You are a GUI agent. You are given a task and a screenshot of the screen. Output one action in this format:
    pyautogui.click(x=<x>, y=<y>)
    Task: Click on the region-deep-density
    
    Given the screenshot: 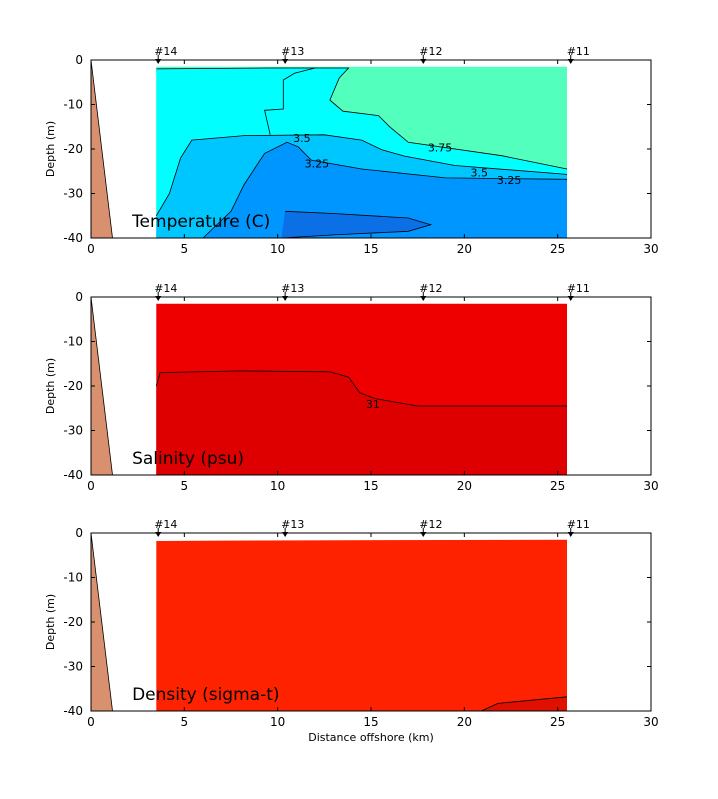 What is the action you would take?
    pyautogui.click(x=524, y=703)
    